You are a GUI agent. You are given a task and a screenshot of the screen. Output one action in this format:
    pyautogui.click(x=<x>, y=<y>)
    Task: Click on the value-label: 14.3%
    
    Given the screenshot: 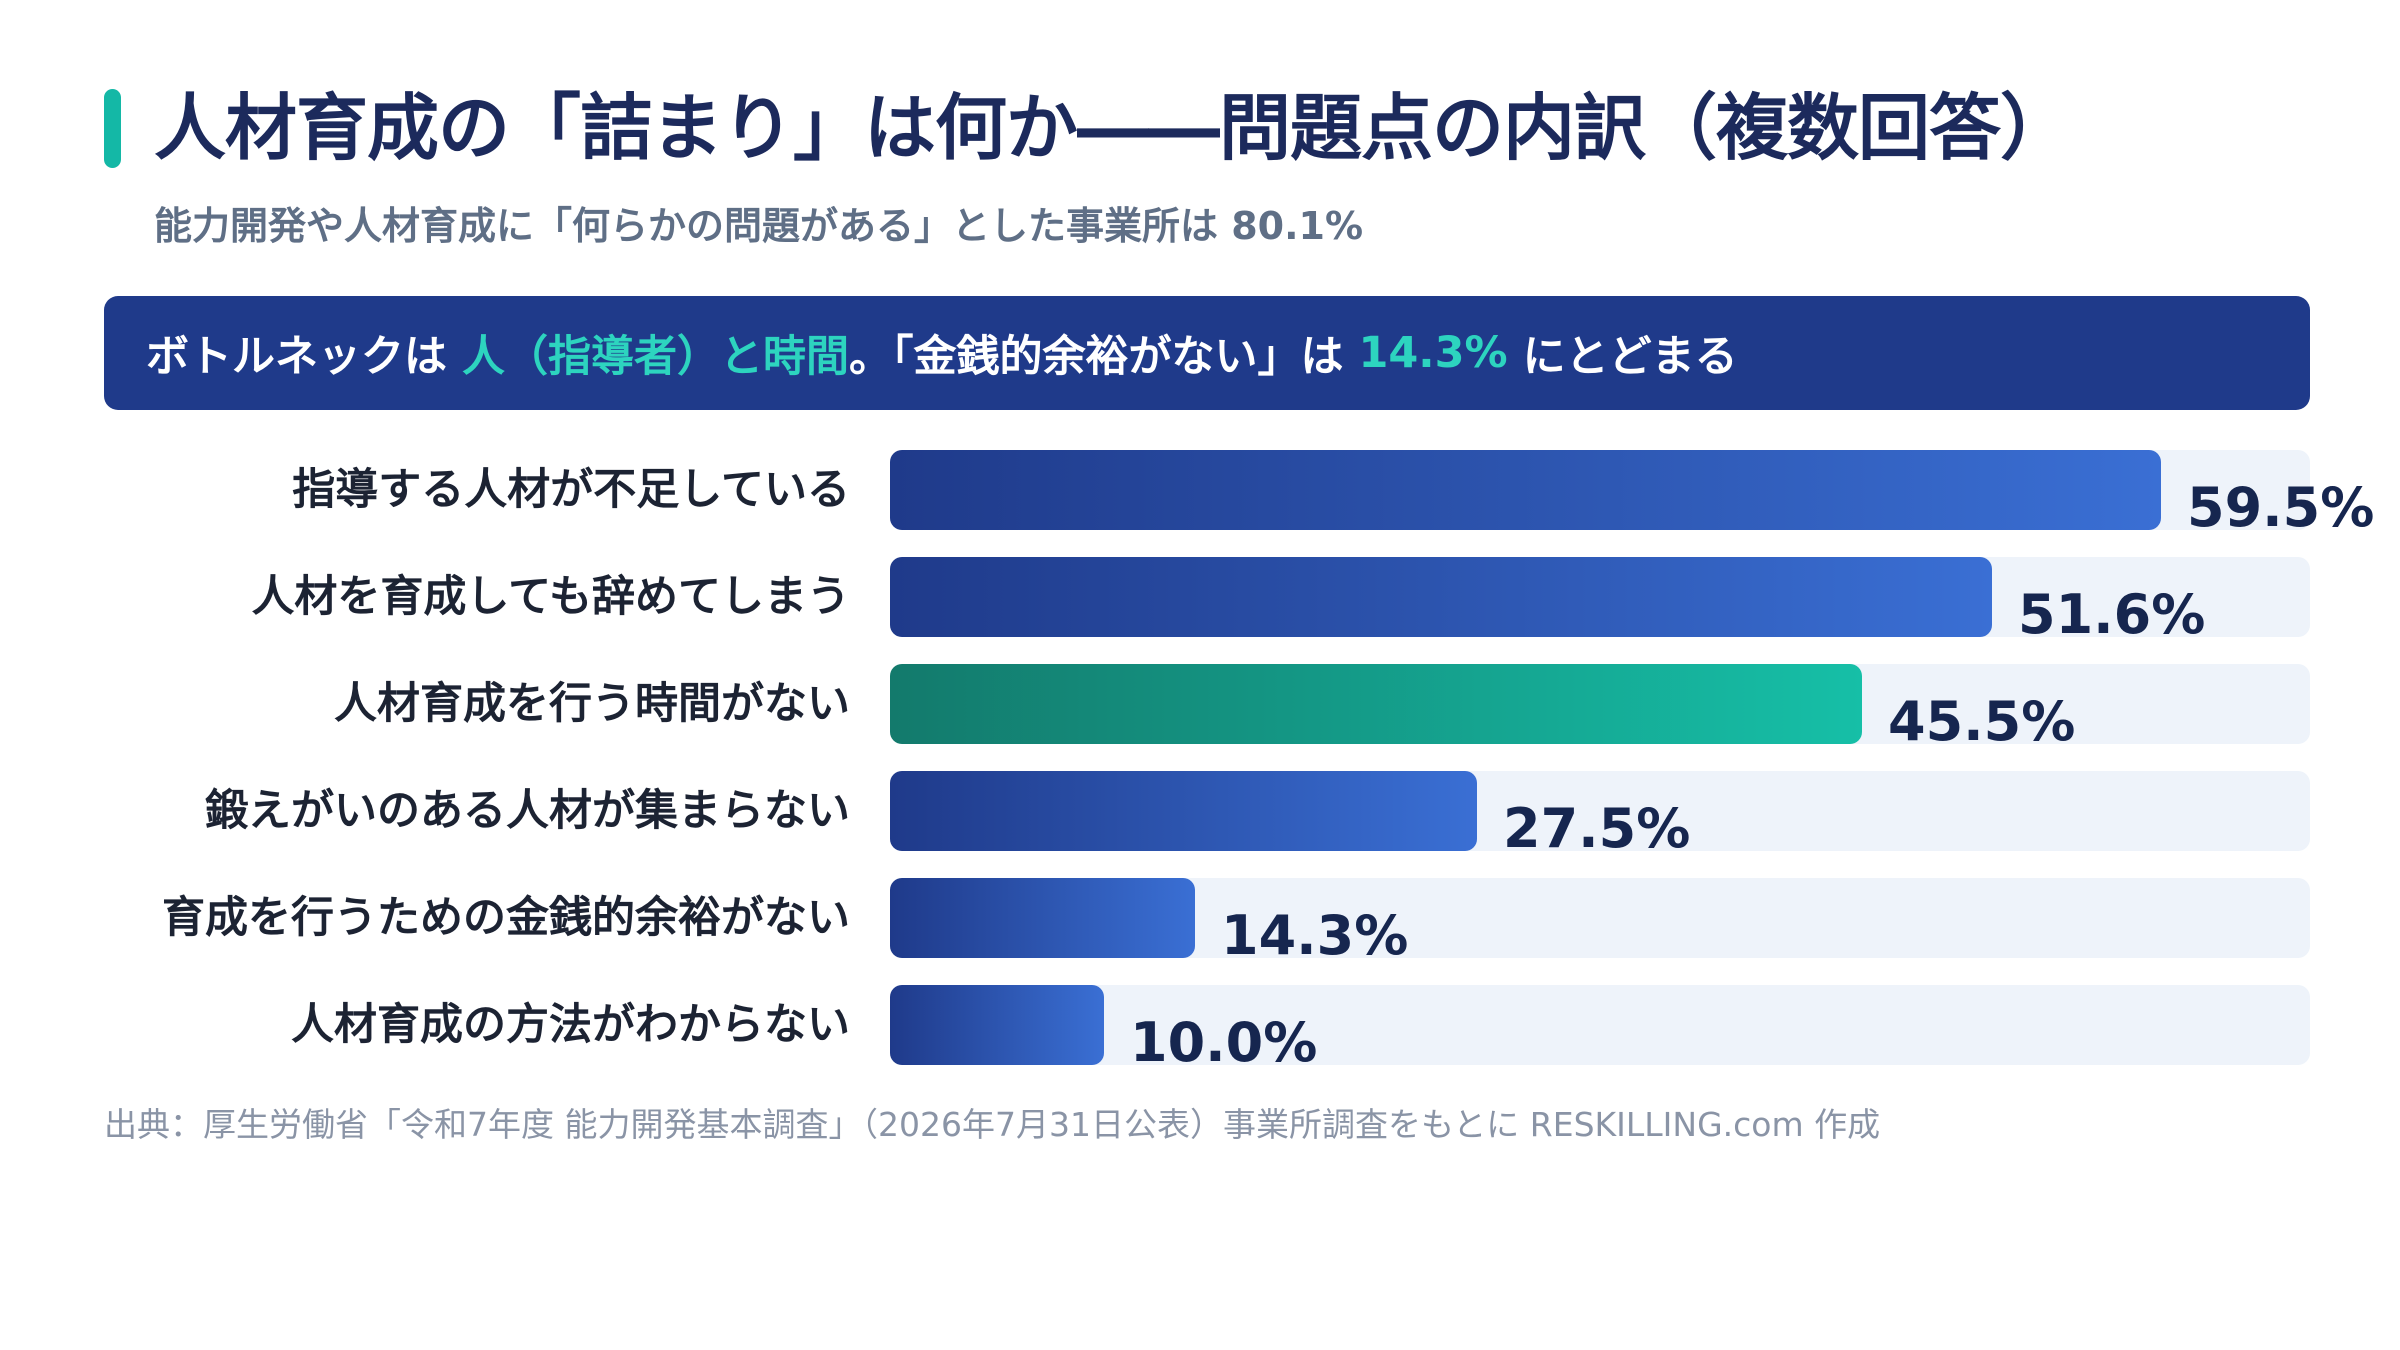 What is the action you would take?
    pyautogui.click(x=1315, y=935)
    